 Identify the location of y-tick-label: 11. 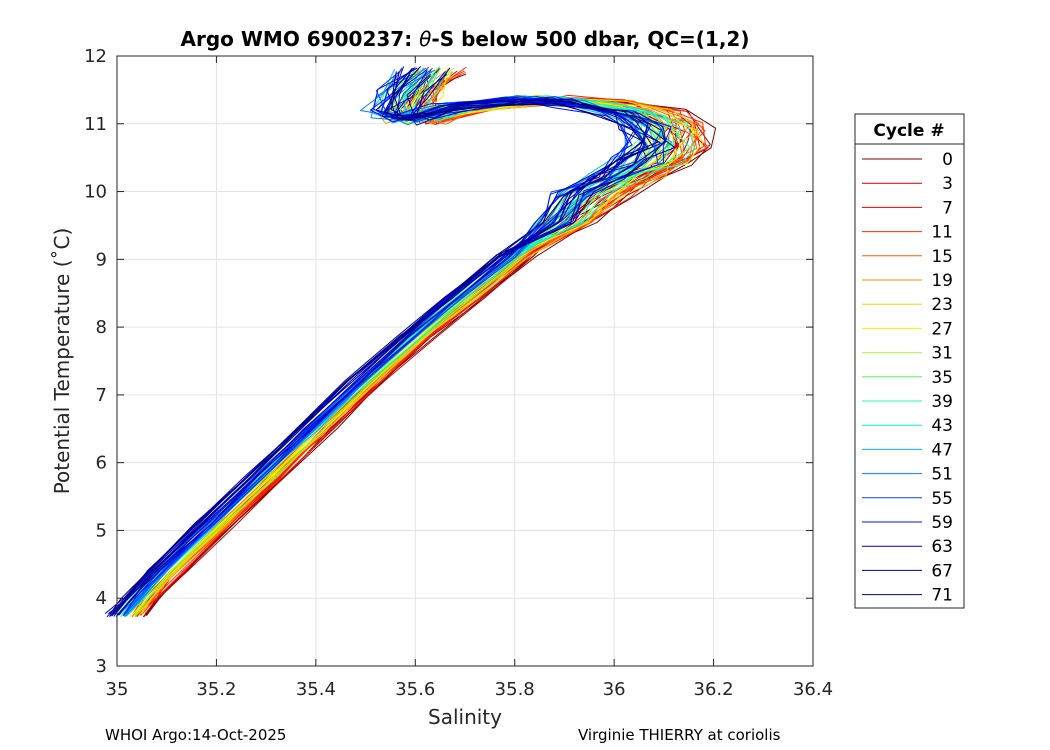
(95, 124).